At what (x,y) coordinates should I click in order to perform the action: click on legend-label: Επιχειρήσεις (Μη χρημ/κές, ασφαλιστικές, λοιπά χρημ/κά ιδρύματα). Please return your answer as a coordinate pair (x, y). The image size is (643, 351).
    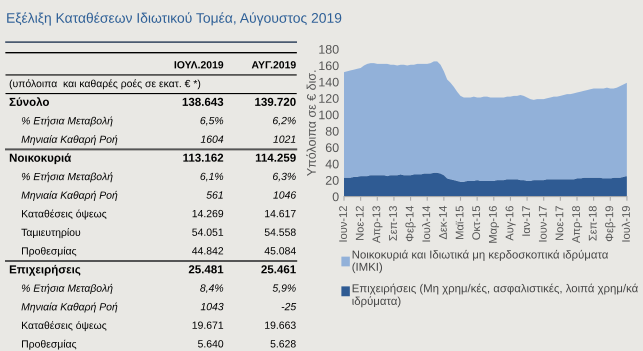
    Looking at the image, I should click on (495, 296).